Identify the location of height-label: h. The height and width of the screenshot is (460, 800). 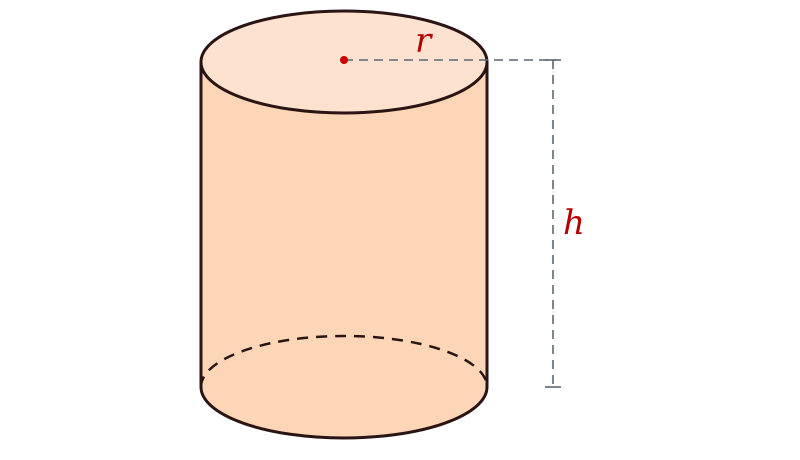
(574, 223).